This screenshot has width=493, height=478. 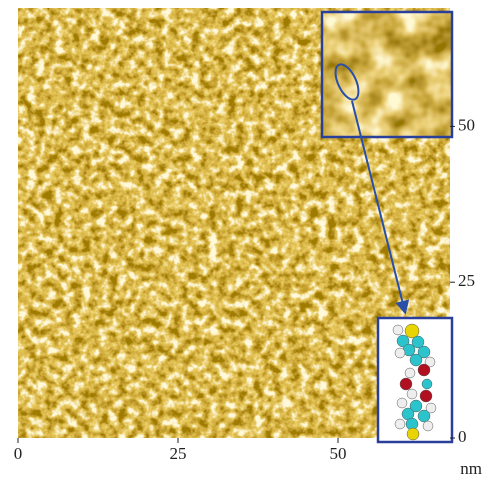 I want to click on y-tick-label: 25, so click(x=466, y=280).